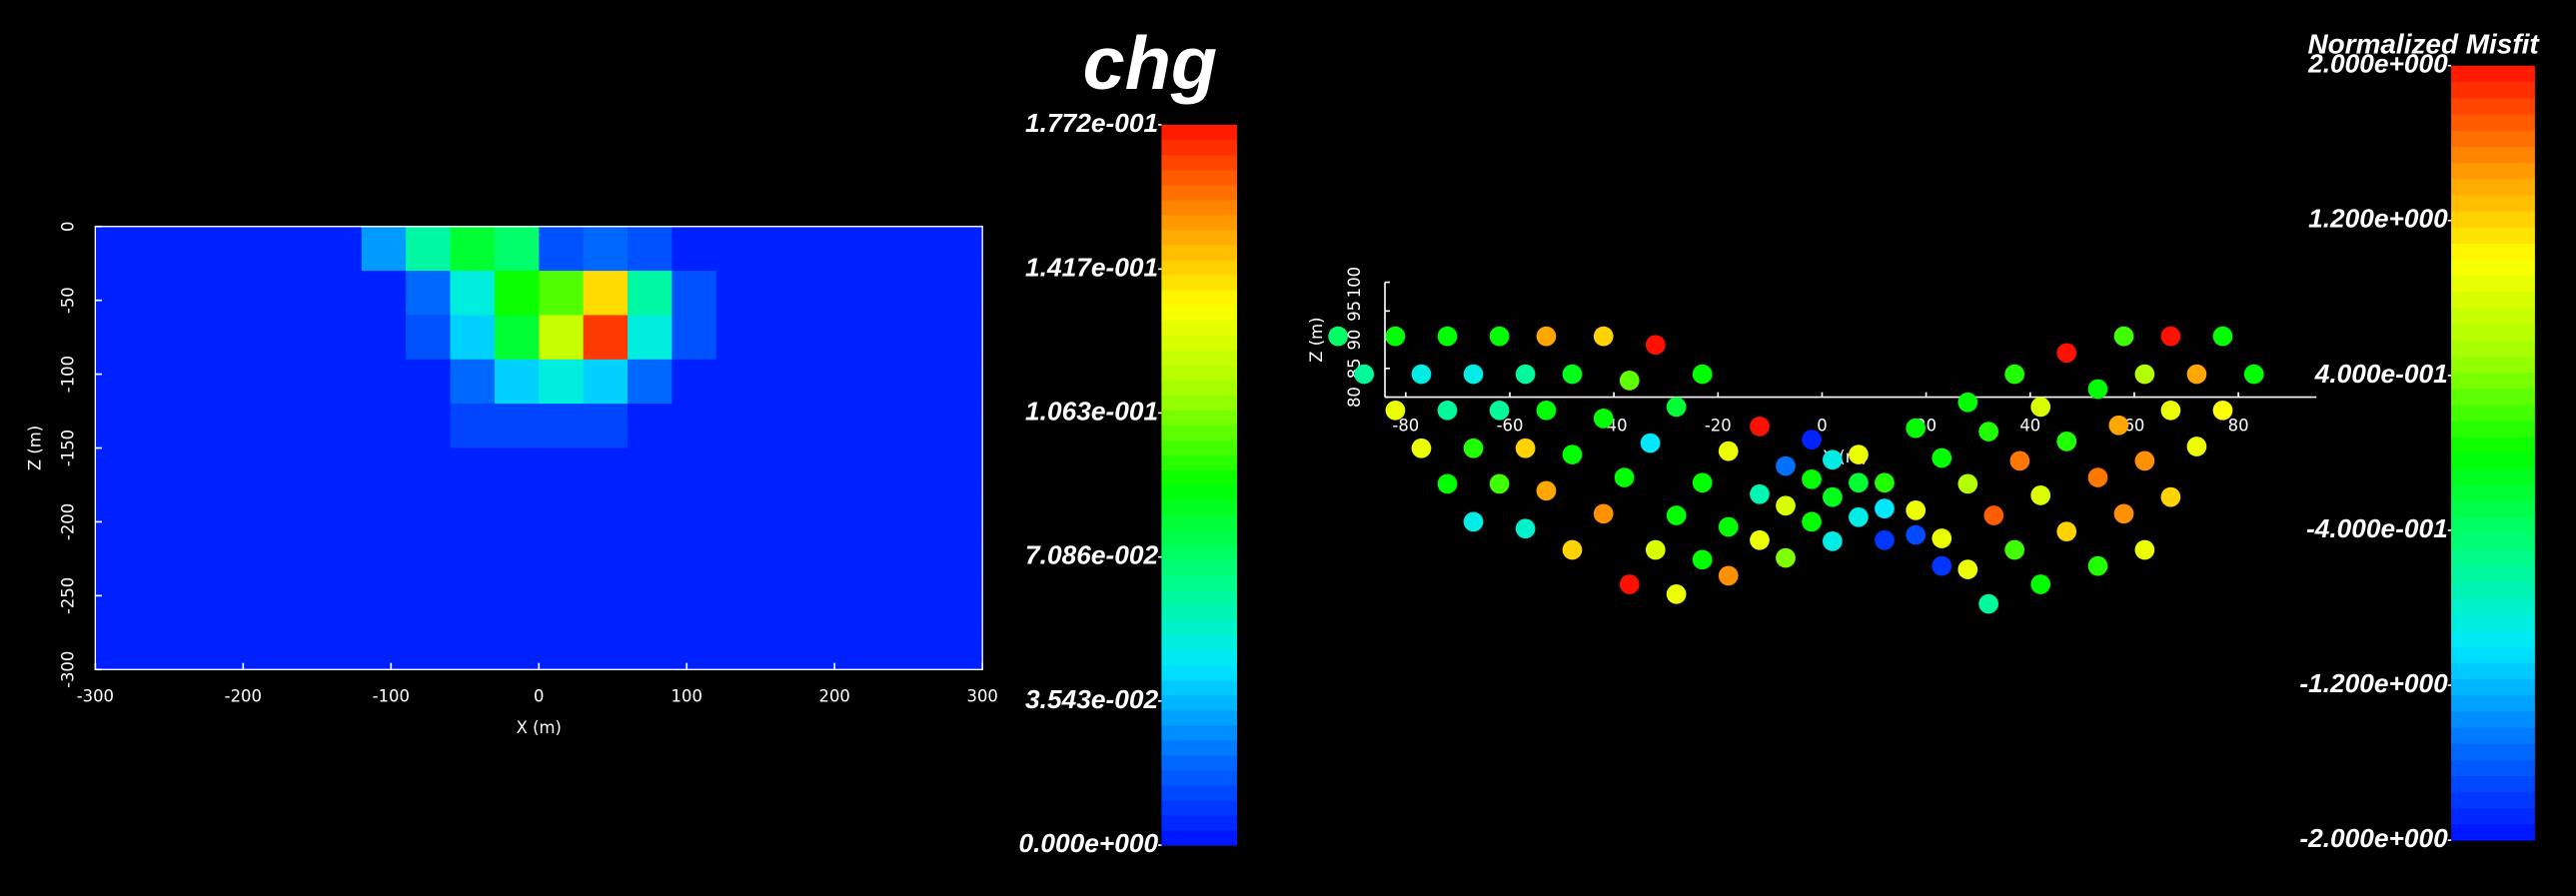  What do you see at coordinates (391, 696) in the screenshot?
I see `x-tick-label: -100` at bounding box center [391, 696].